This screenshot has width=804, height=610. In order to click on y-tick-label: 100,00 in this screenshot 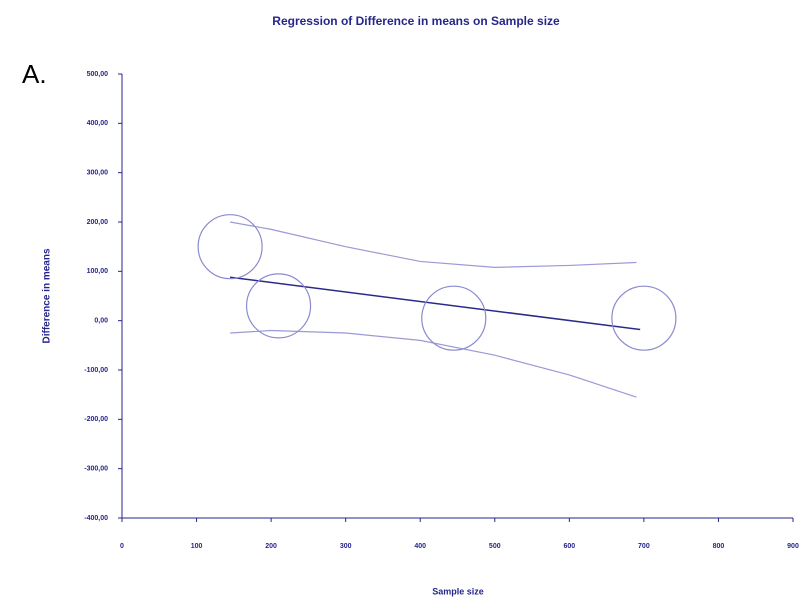, I will do `click(98, 271)`.